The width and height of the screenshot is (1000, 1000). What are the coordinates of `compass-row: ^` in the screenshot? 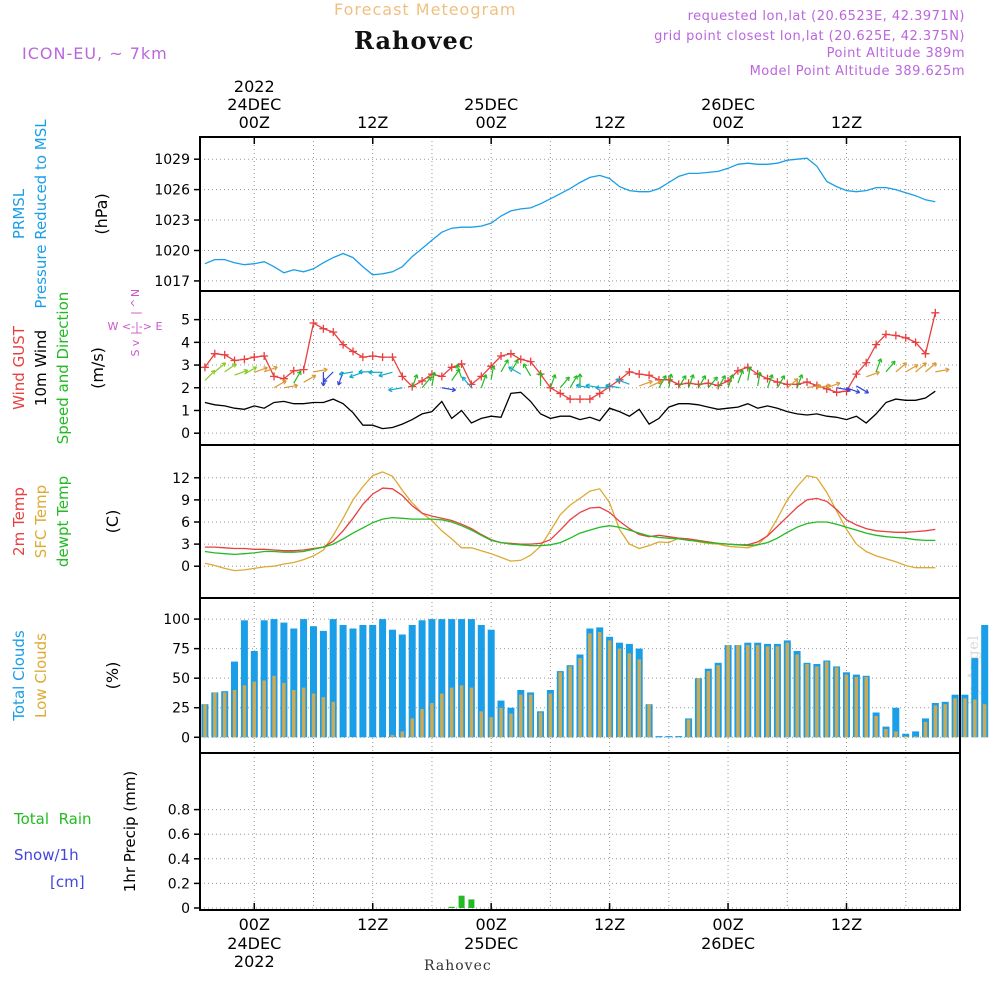 It's located at (135, 302).